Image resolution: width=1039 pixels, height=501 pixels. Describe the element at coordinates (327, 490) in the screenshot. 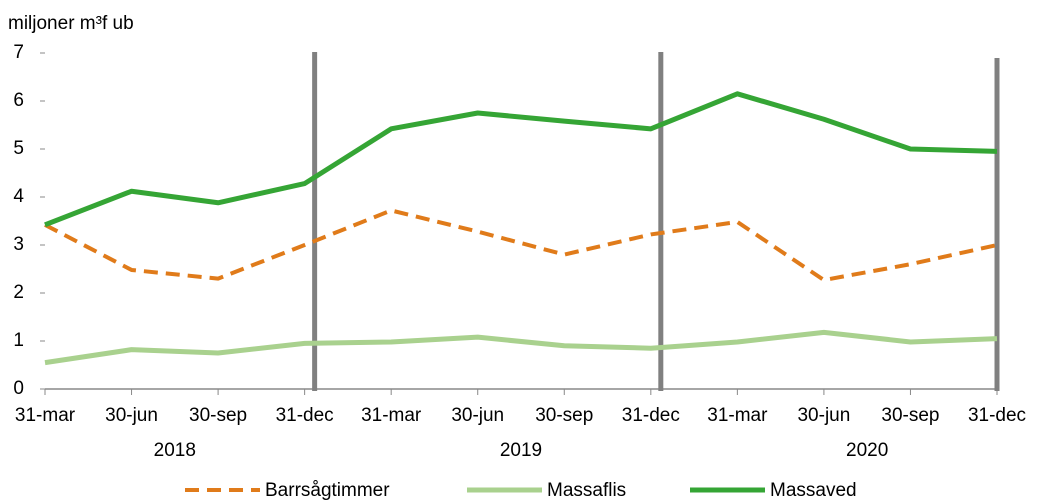

I see `legend-label: Barrsågtimmer` at that location.